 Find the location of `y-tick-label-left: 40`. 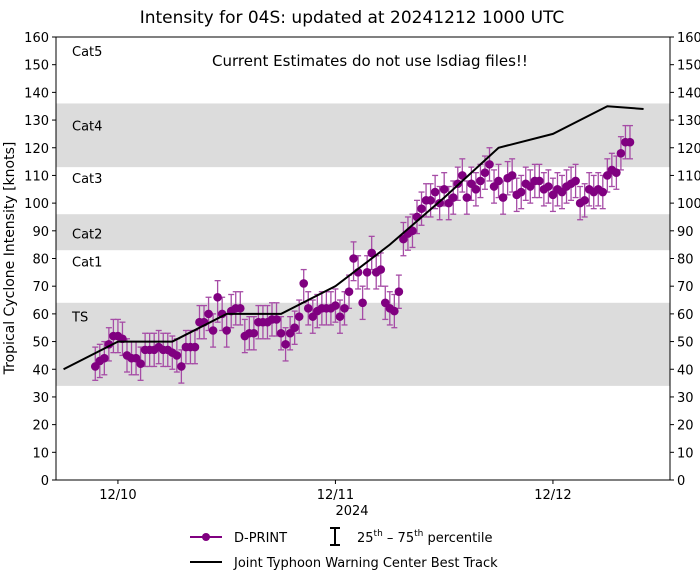

y-tick-label-left: 40 is located at coordinates (40, 370).